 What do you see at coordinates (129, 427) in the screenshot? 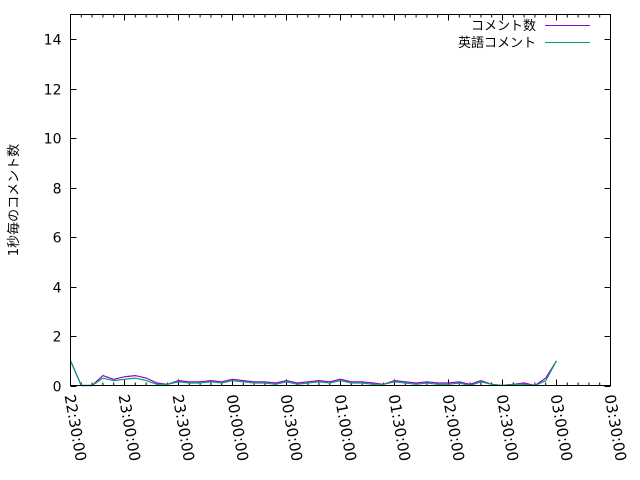
I see `x-tick-label: 23:00:00` at bounding box center [129, 427].